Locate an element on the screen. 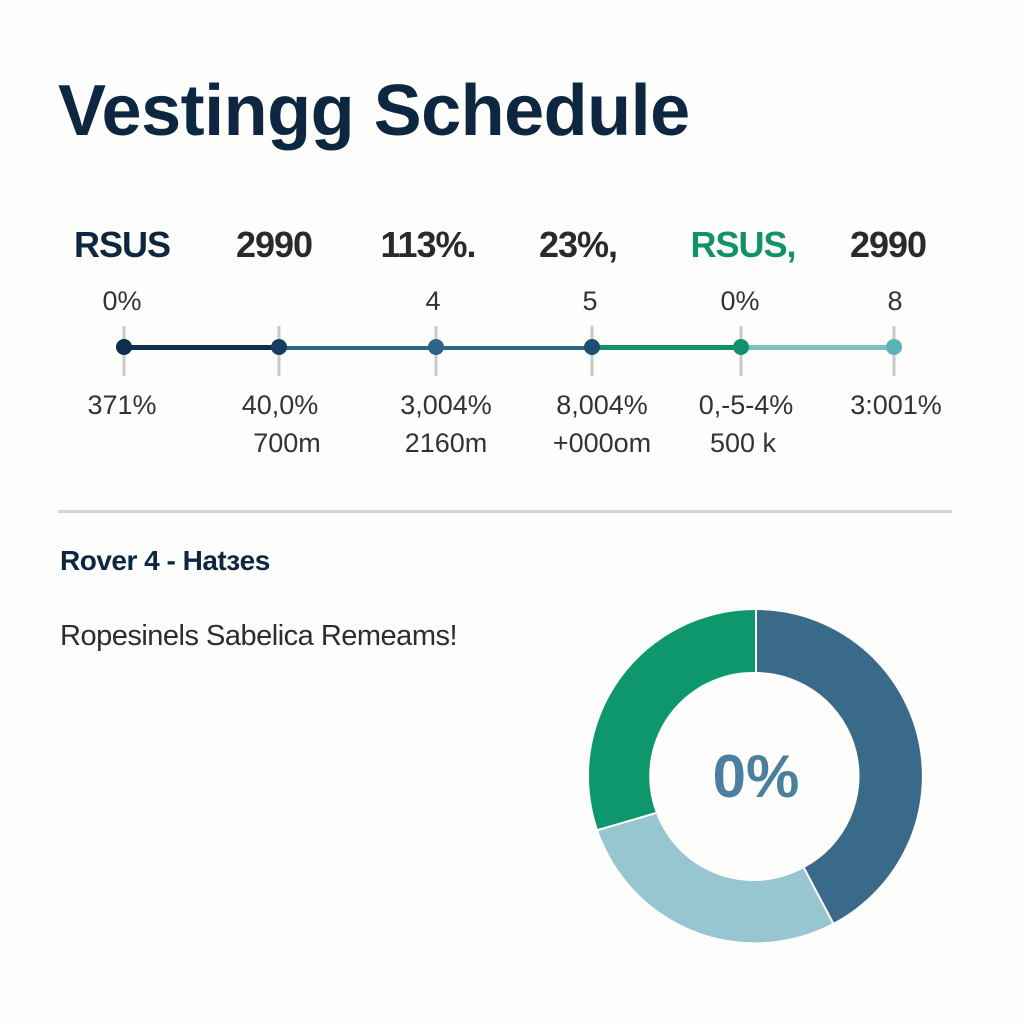 The width and height of the screenshot is (1024, 1024). donut-chart is located at coordinates (755, 776).